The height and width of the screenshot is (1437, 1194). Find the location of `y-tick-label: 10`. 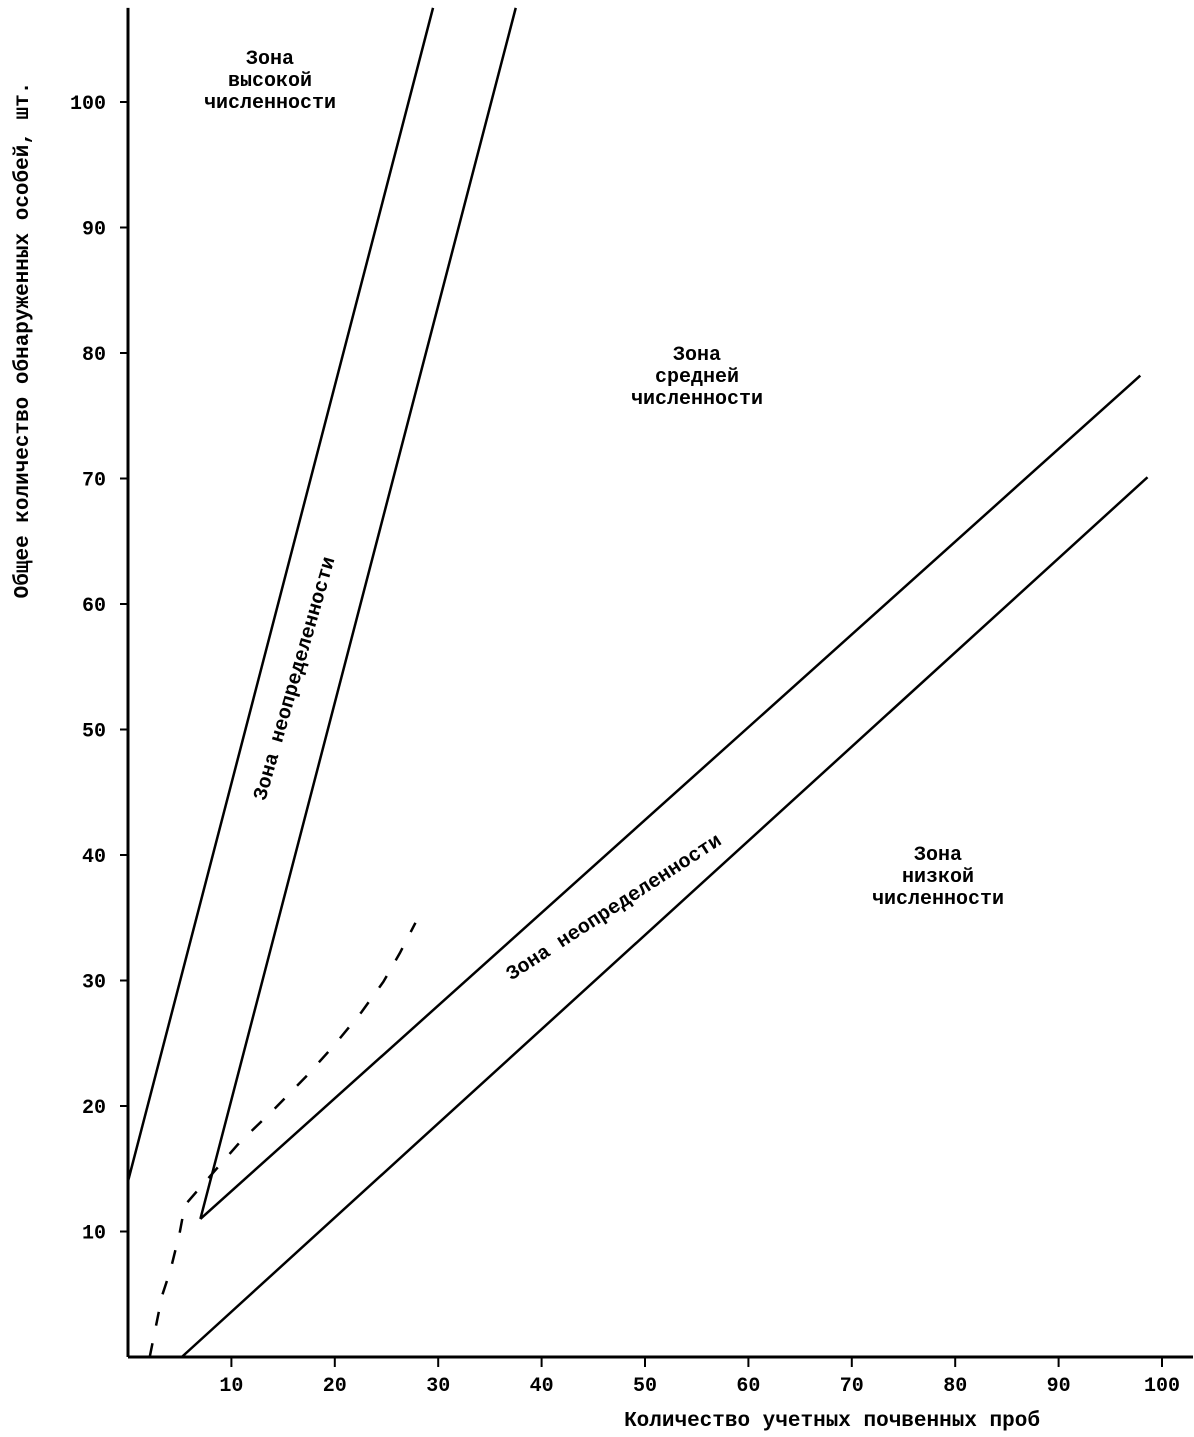

y-tick-label: 10 is located at coordinates (94, 1234).